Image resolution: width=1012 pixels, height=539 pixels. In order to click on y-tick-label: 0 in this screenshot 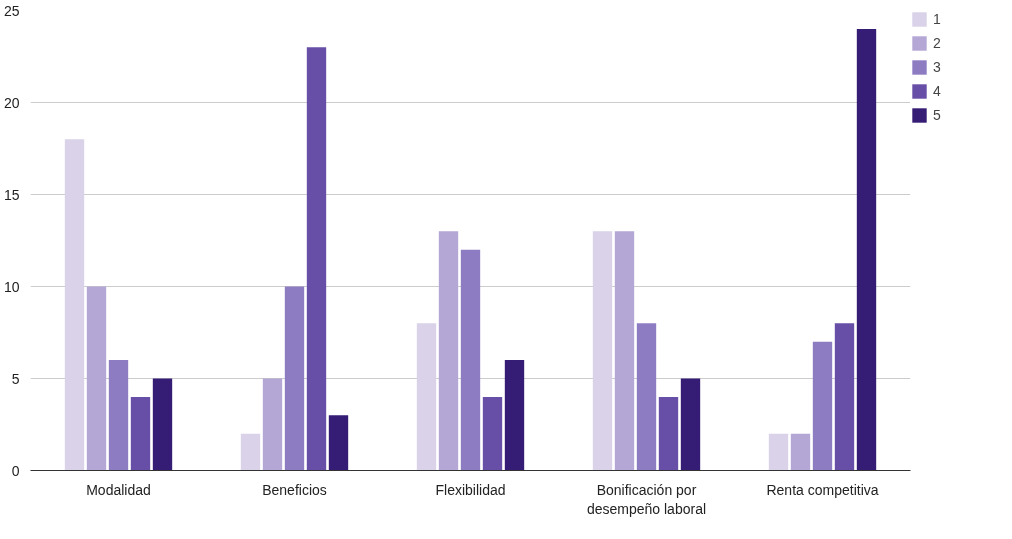, I will do `click(15, 470)`.